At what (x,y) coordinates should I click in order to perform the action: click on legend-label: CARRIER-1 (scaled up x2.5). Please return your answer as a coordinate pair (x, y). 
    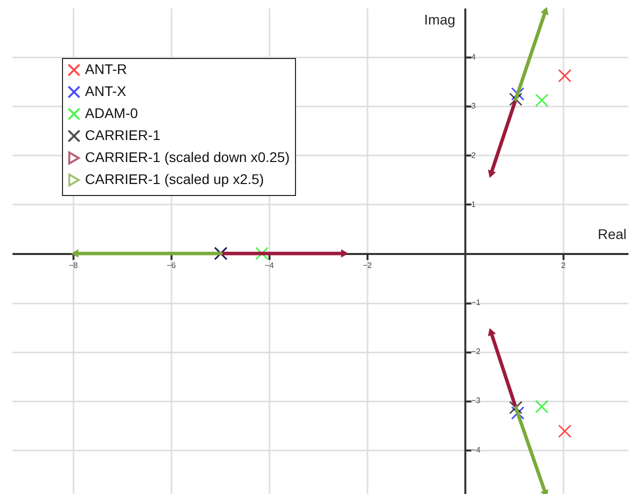
    Looking at the image, I should click on (174, 179).